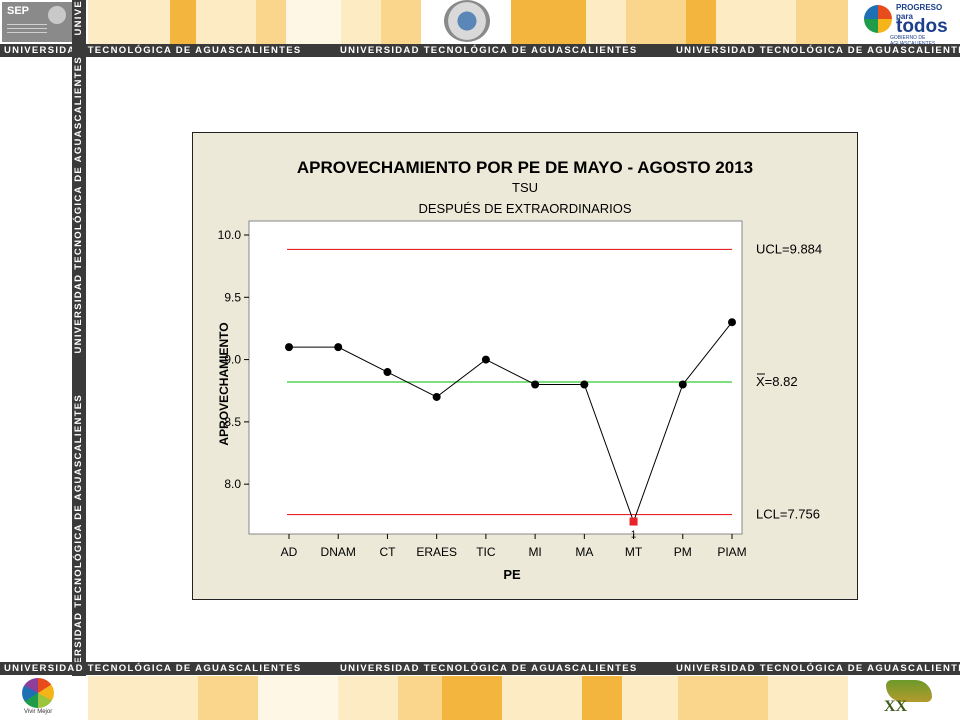 The width and height of the screenshot is (960, 720). Describe the element at coordinates (524, 208) in the screenshot. I see `chart-subtitle-2: DESPUÉS DE EXTRAORDINARIOS` at that location.